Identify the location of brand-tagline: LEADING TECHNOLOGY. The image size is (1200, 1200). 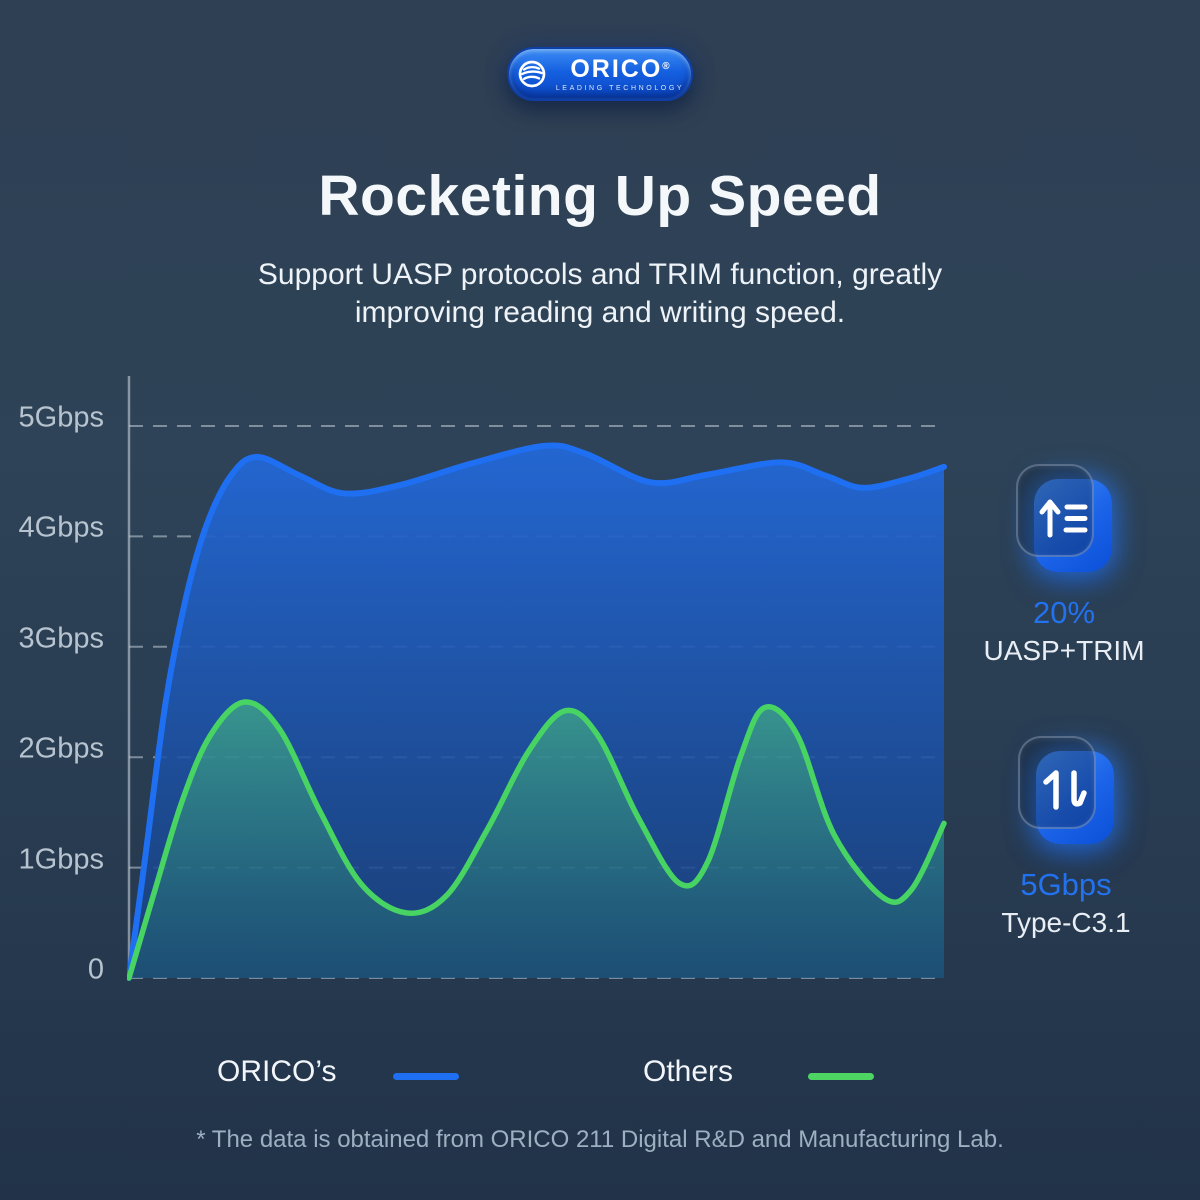
(620, 88).